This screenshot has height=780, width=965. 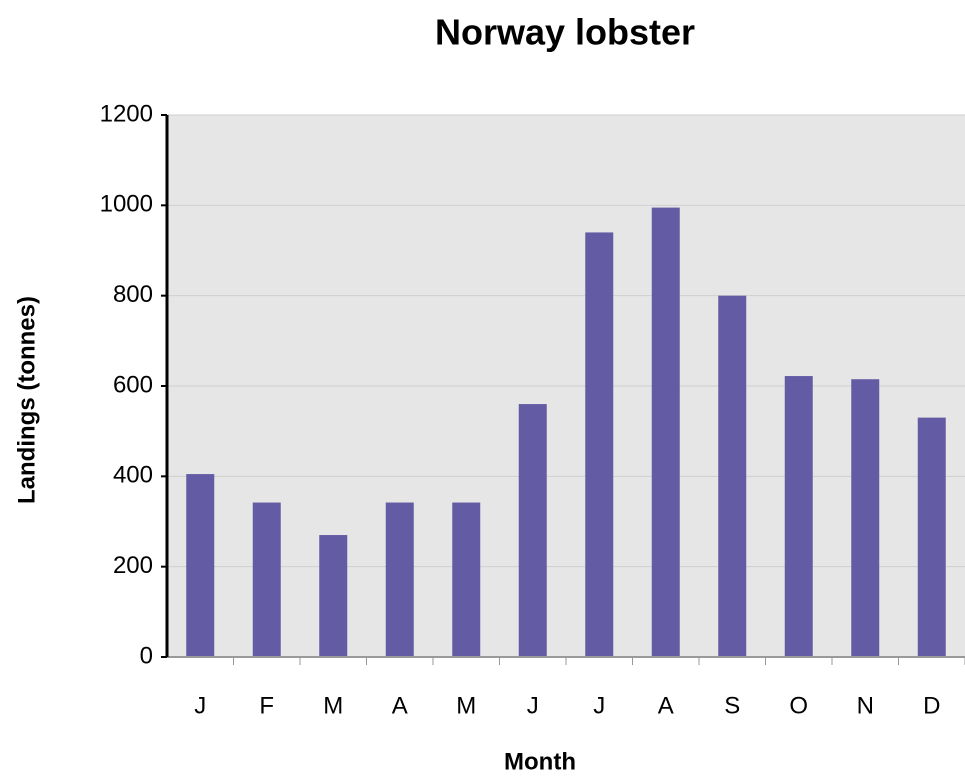 What do you see at coordinates (865, 705) in the screenshot?
I see `x-tick-label: N` at bounding box center [865, 705].